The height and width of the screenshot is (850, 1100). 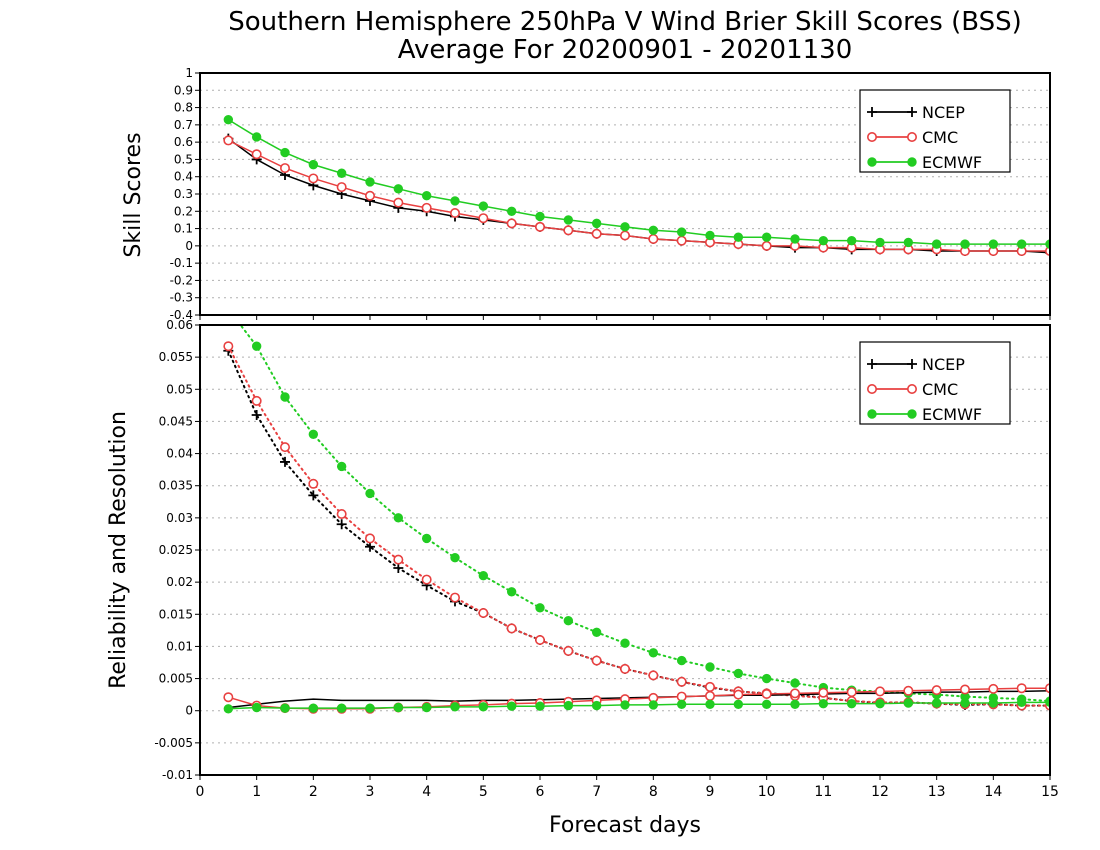 What do you see at coordinates (993, 792) in the screenshot?
I see `x-tick-label: 14` at bounding box center [993, 792].